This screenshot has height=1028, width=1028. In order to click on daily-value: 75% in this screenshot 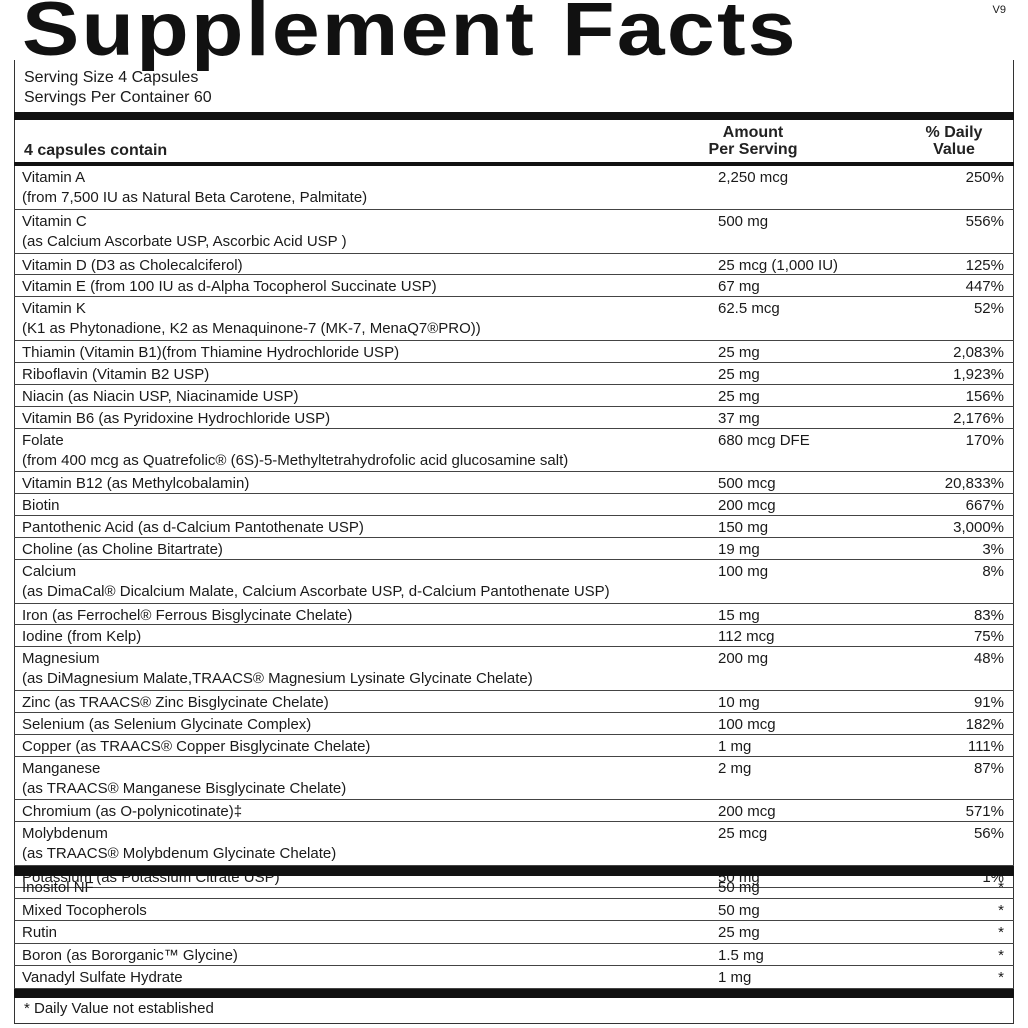, I will do `click(988, 637)`.